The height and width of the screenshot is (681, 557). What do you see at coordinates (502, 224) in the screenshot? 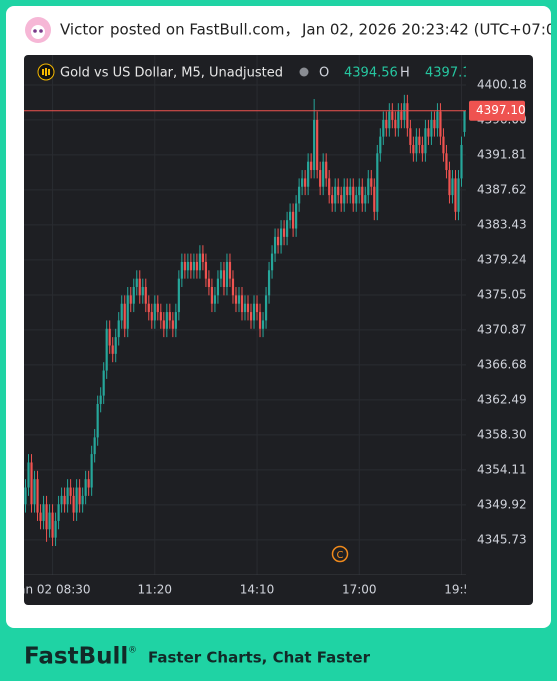
I see `y-tick-label: 4383.43` at bounding box center [502, 224].